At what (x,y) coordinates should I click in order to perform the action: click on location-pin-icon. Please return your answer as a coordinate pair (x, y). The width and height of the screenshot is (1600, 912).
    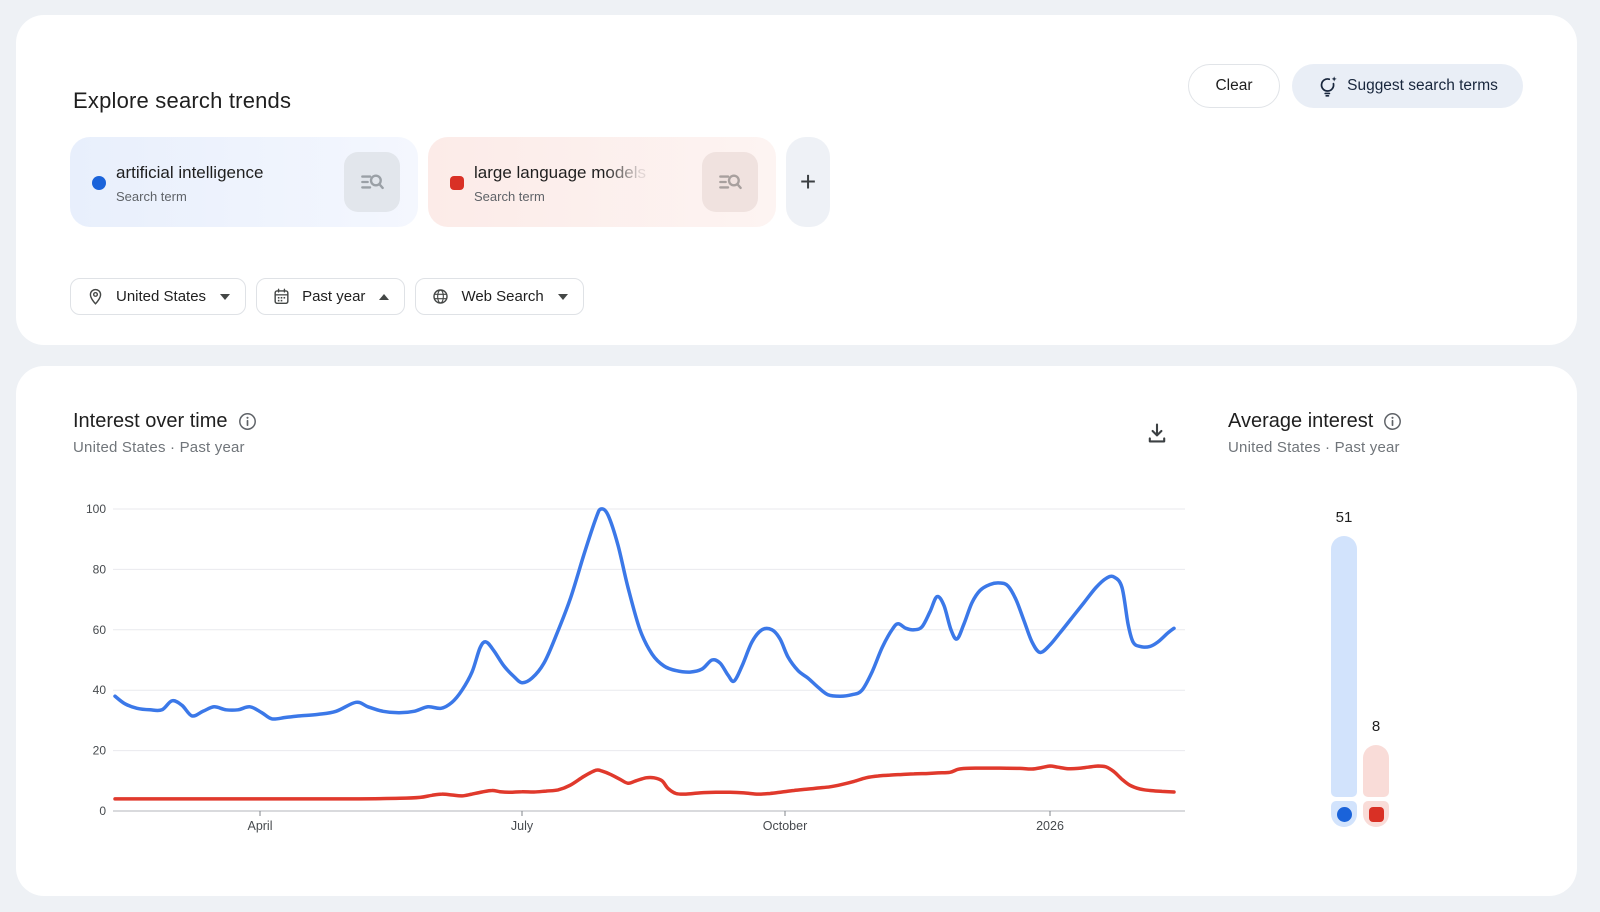
    Looking at the image, I should click on (95, 296).